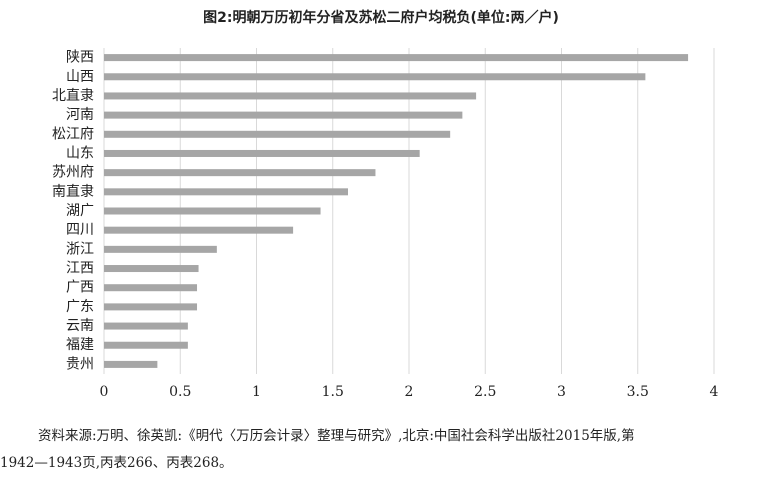 Image resolution: width=762 pixels, height=479 pixels. What do you see at coordinates (73, 173) in the screenshot?
I see `y-tick-label: 苏州府` at bounding box center [73, 173].